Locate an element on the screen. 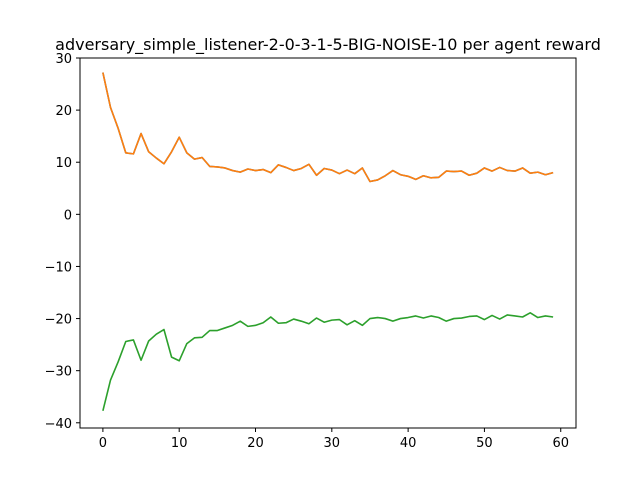 The height and width of the screenshot is (480, 640). x-tick-label: 60 is located at coordinates (560, 443).